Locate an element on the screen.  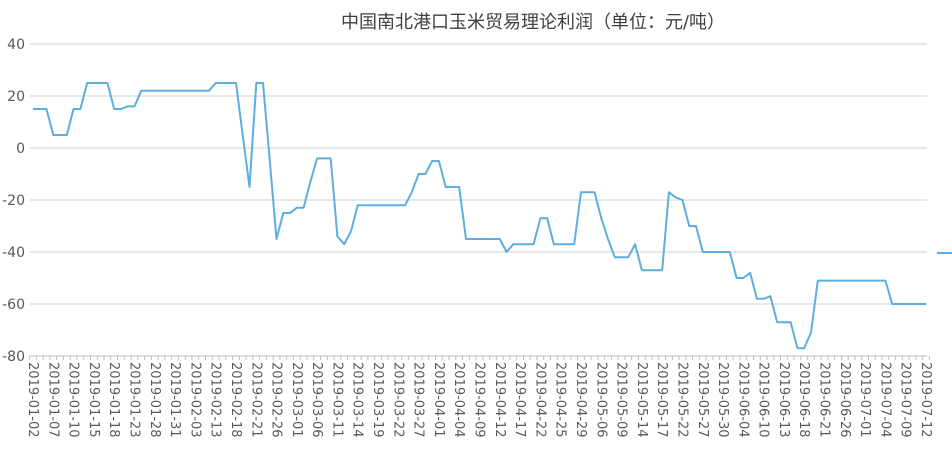
x-tick-label: 2019-03-19 is located at coordinates (377, 400).